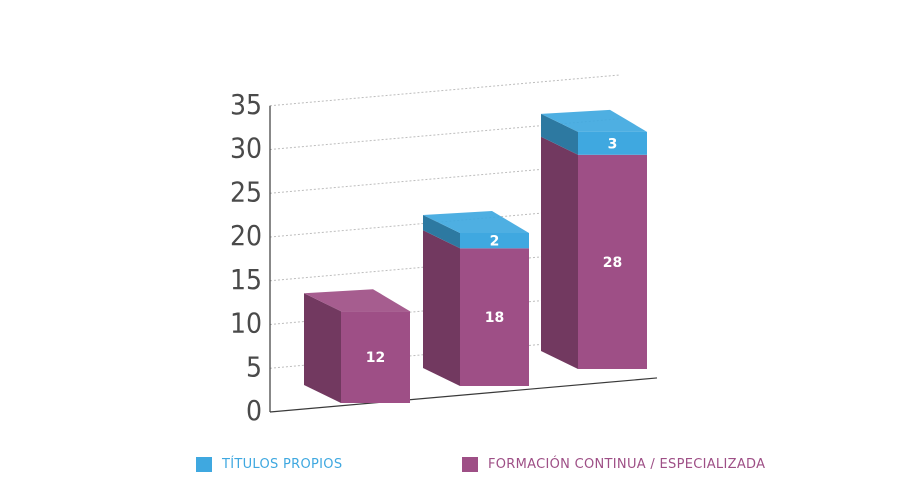 This screenshot has height=497, width=919. I want to click on bar-group: 28 3, so click(594, 239).